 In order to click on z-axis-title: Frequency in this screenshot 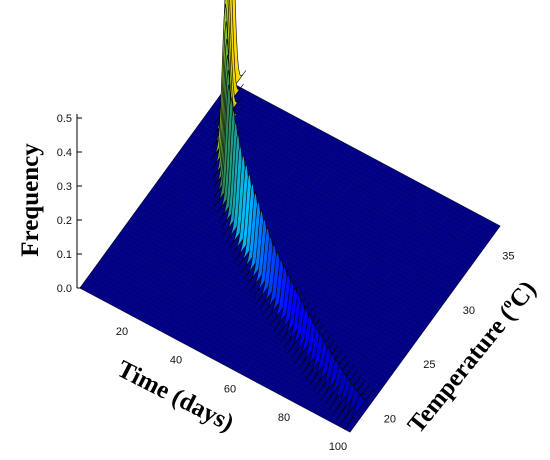, I will do `click(30, 200)`.